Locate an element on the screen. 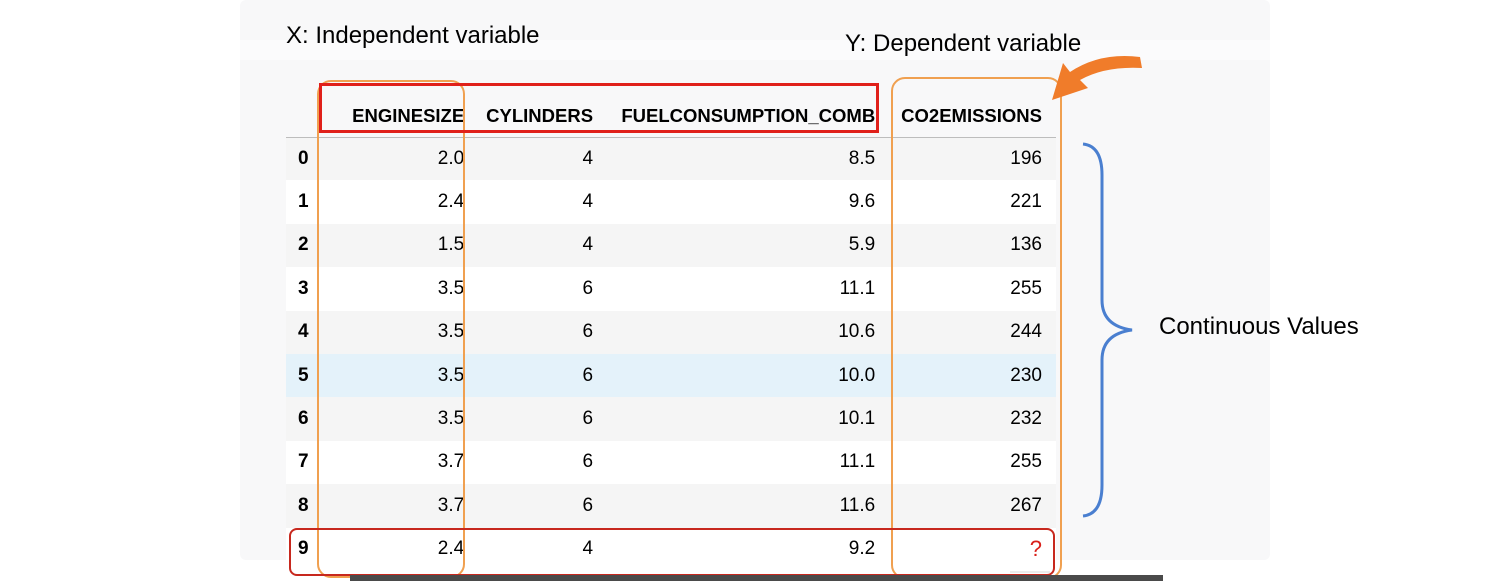 The width and height of the screenshot is (1509, 581). unknown-value-marker: ? is located at coordinates (1035, 549).